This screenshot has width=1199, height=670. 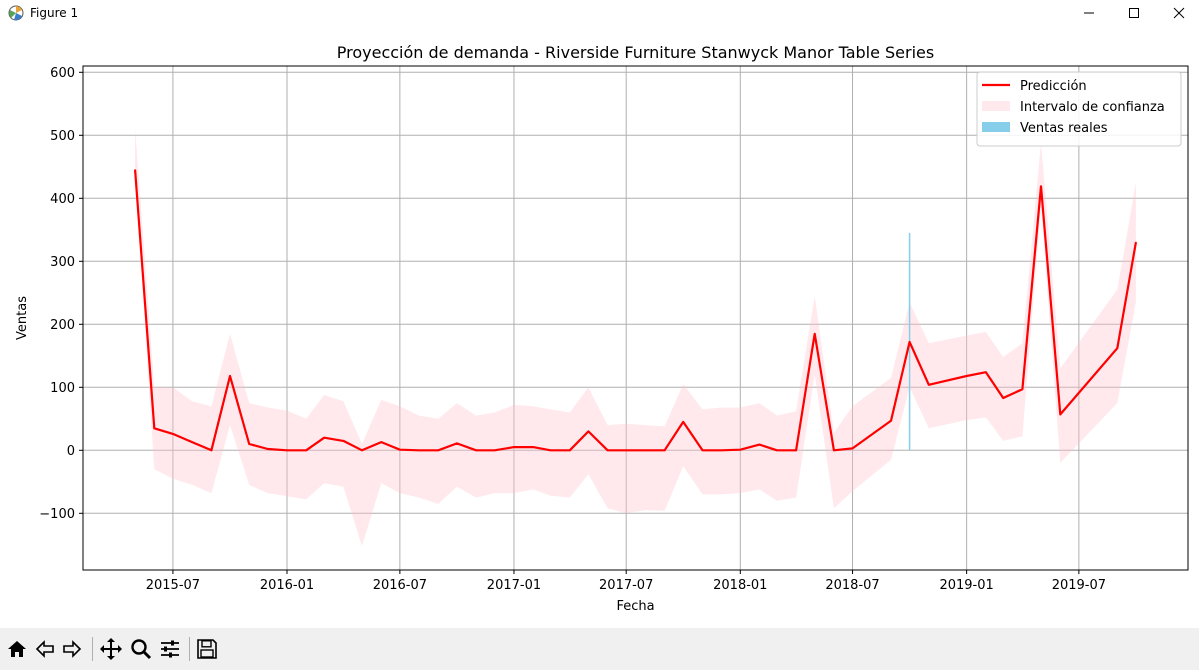 I want to click on legend-label: Ventas reales, so click(x=1064, y=128).